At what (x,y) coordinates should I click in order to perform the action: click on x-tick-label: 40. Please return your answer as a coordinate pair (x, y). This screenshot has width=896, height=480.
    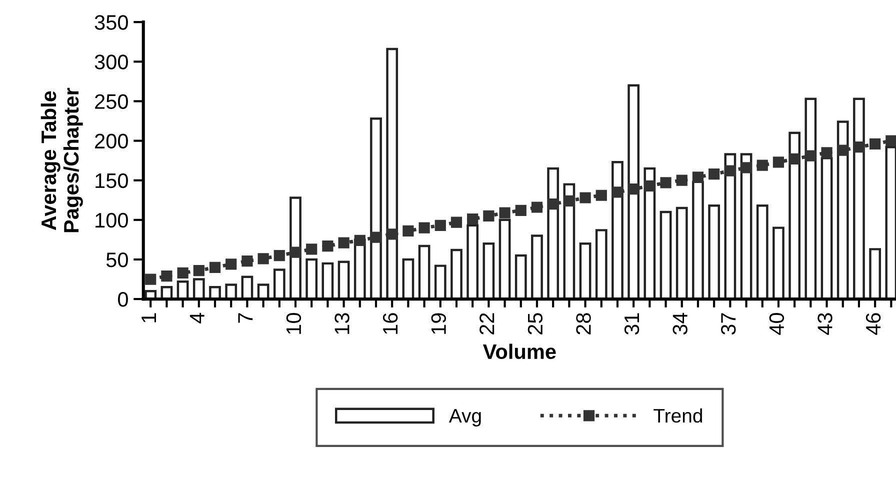
    Looking at the image, I should click on (776, 324).